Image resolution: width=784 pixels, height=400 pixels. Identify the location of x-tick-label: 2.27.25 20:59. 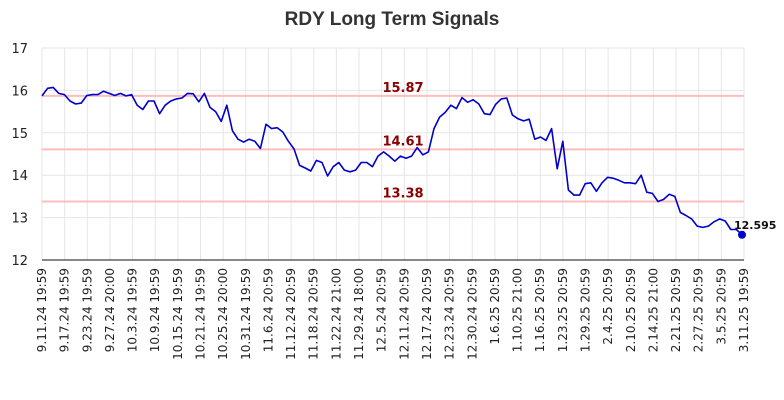
(699, 310).